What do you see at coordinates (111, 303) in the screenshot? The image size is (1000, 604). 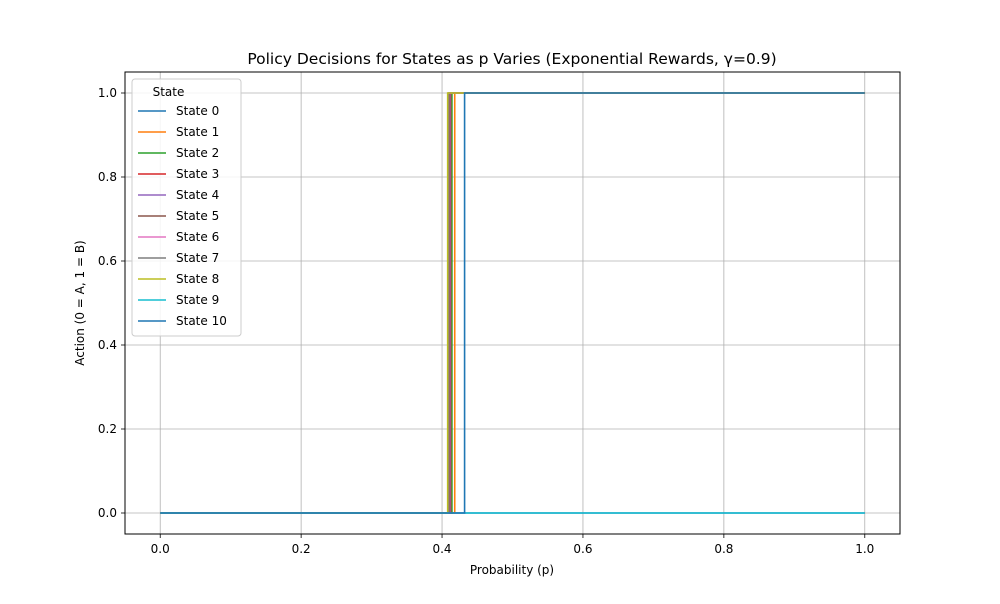 I see `y-axis: 0.0 0.2 0.4 0.6 0.8 1.0` at bounding box center [111, 303].